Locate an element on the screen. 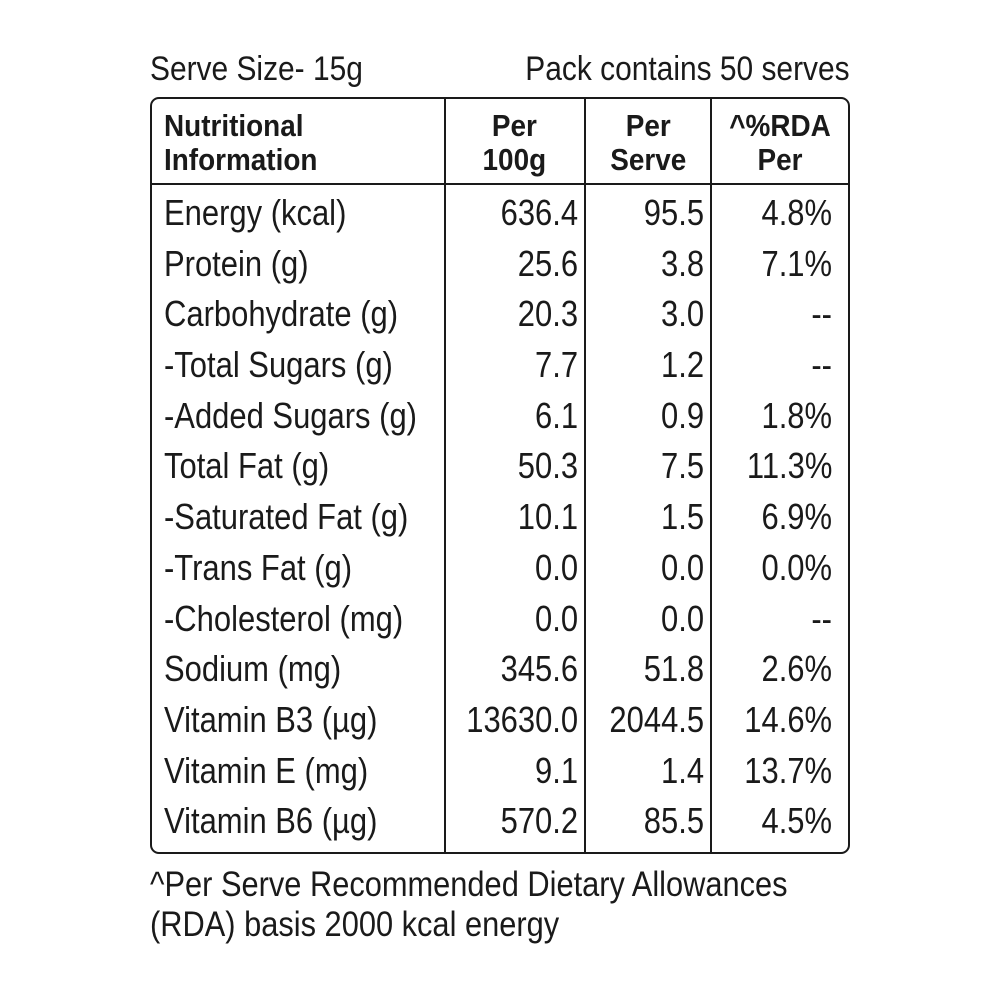  value-per-serve: 51.8 is located at coordinates (673, 669).